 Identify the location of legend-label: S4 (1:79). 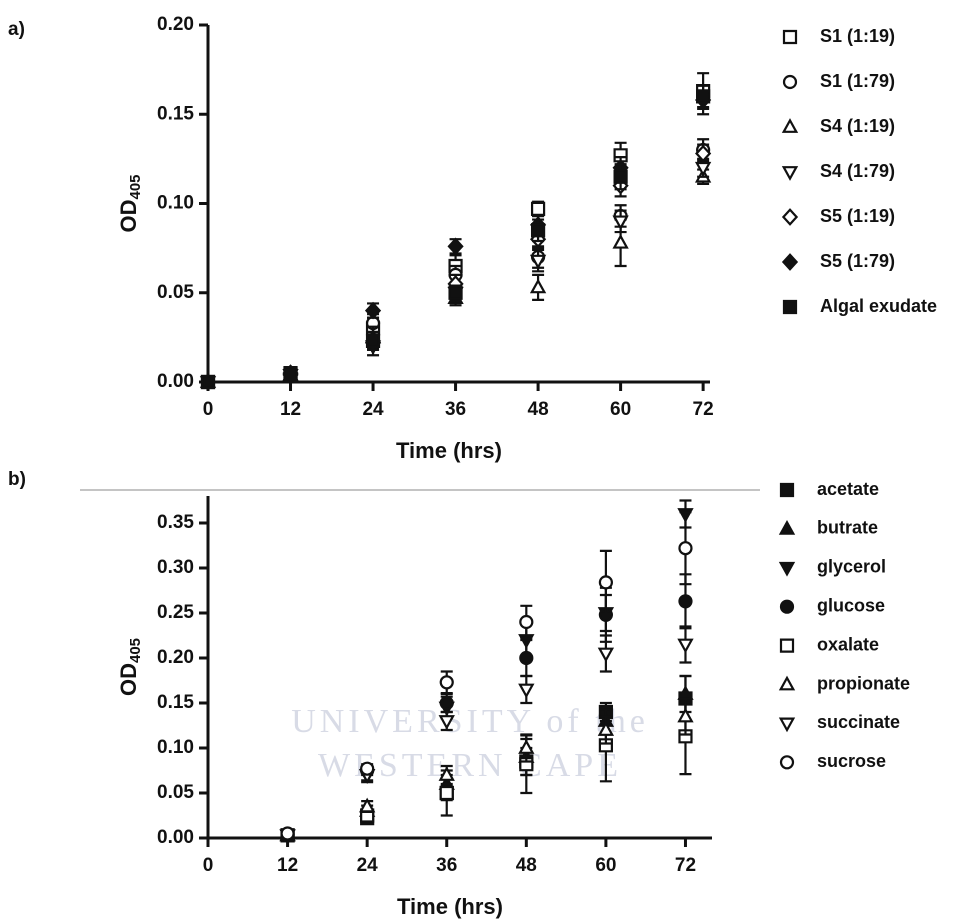
(857, 171).